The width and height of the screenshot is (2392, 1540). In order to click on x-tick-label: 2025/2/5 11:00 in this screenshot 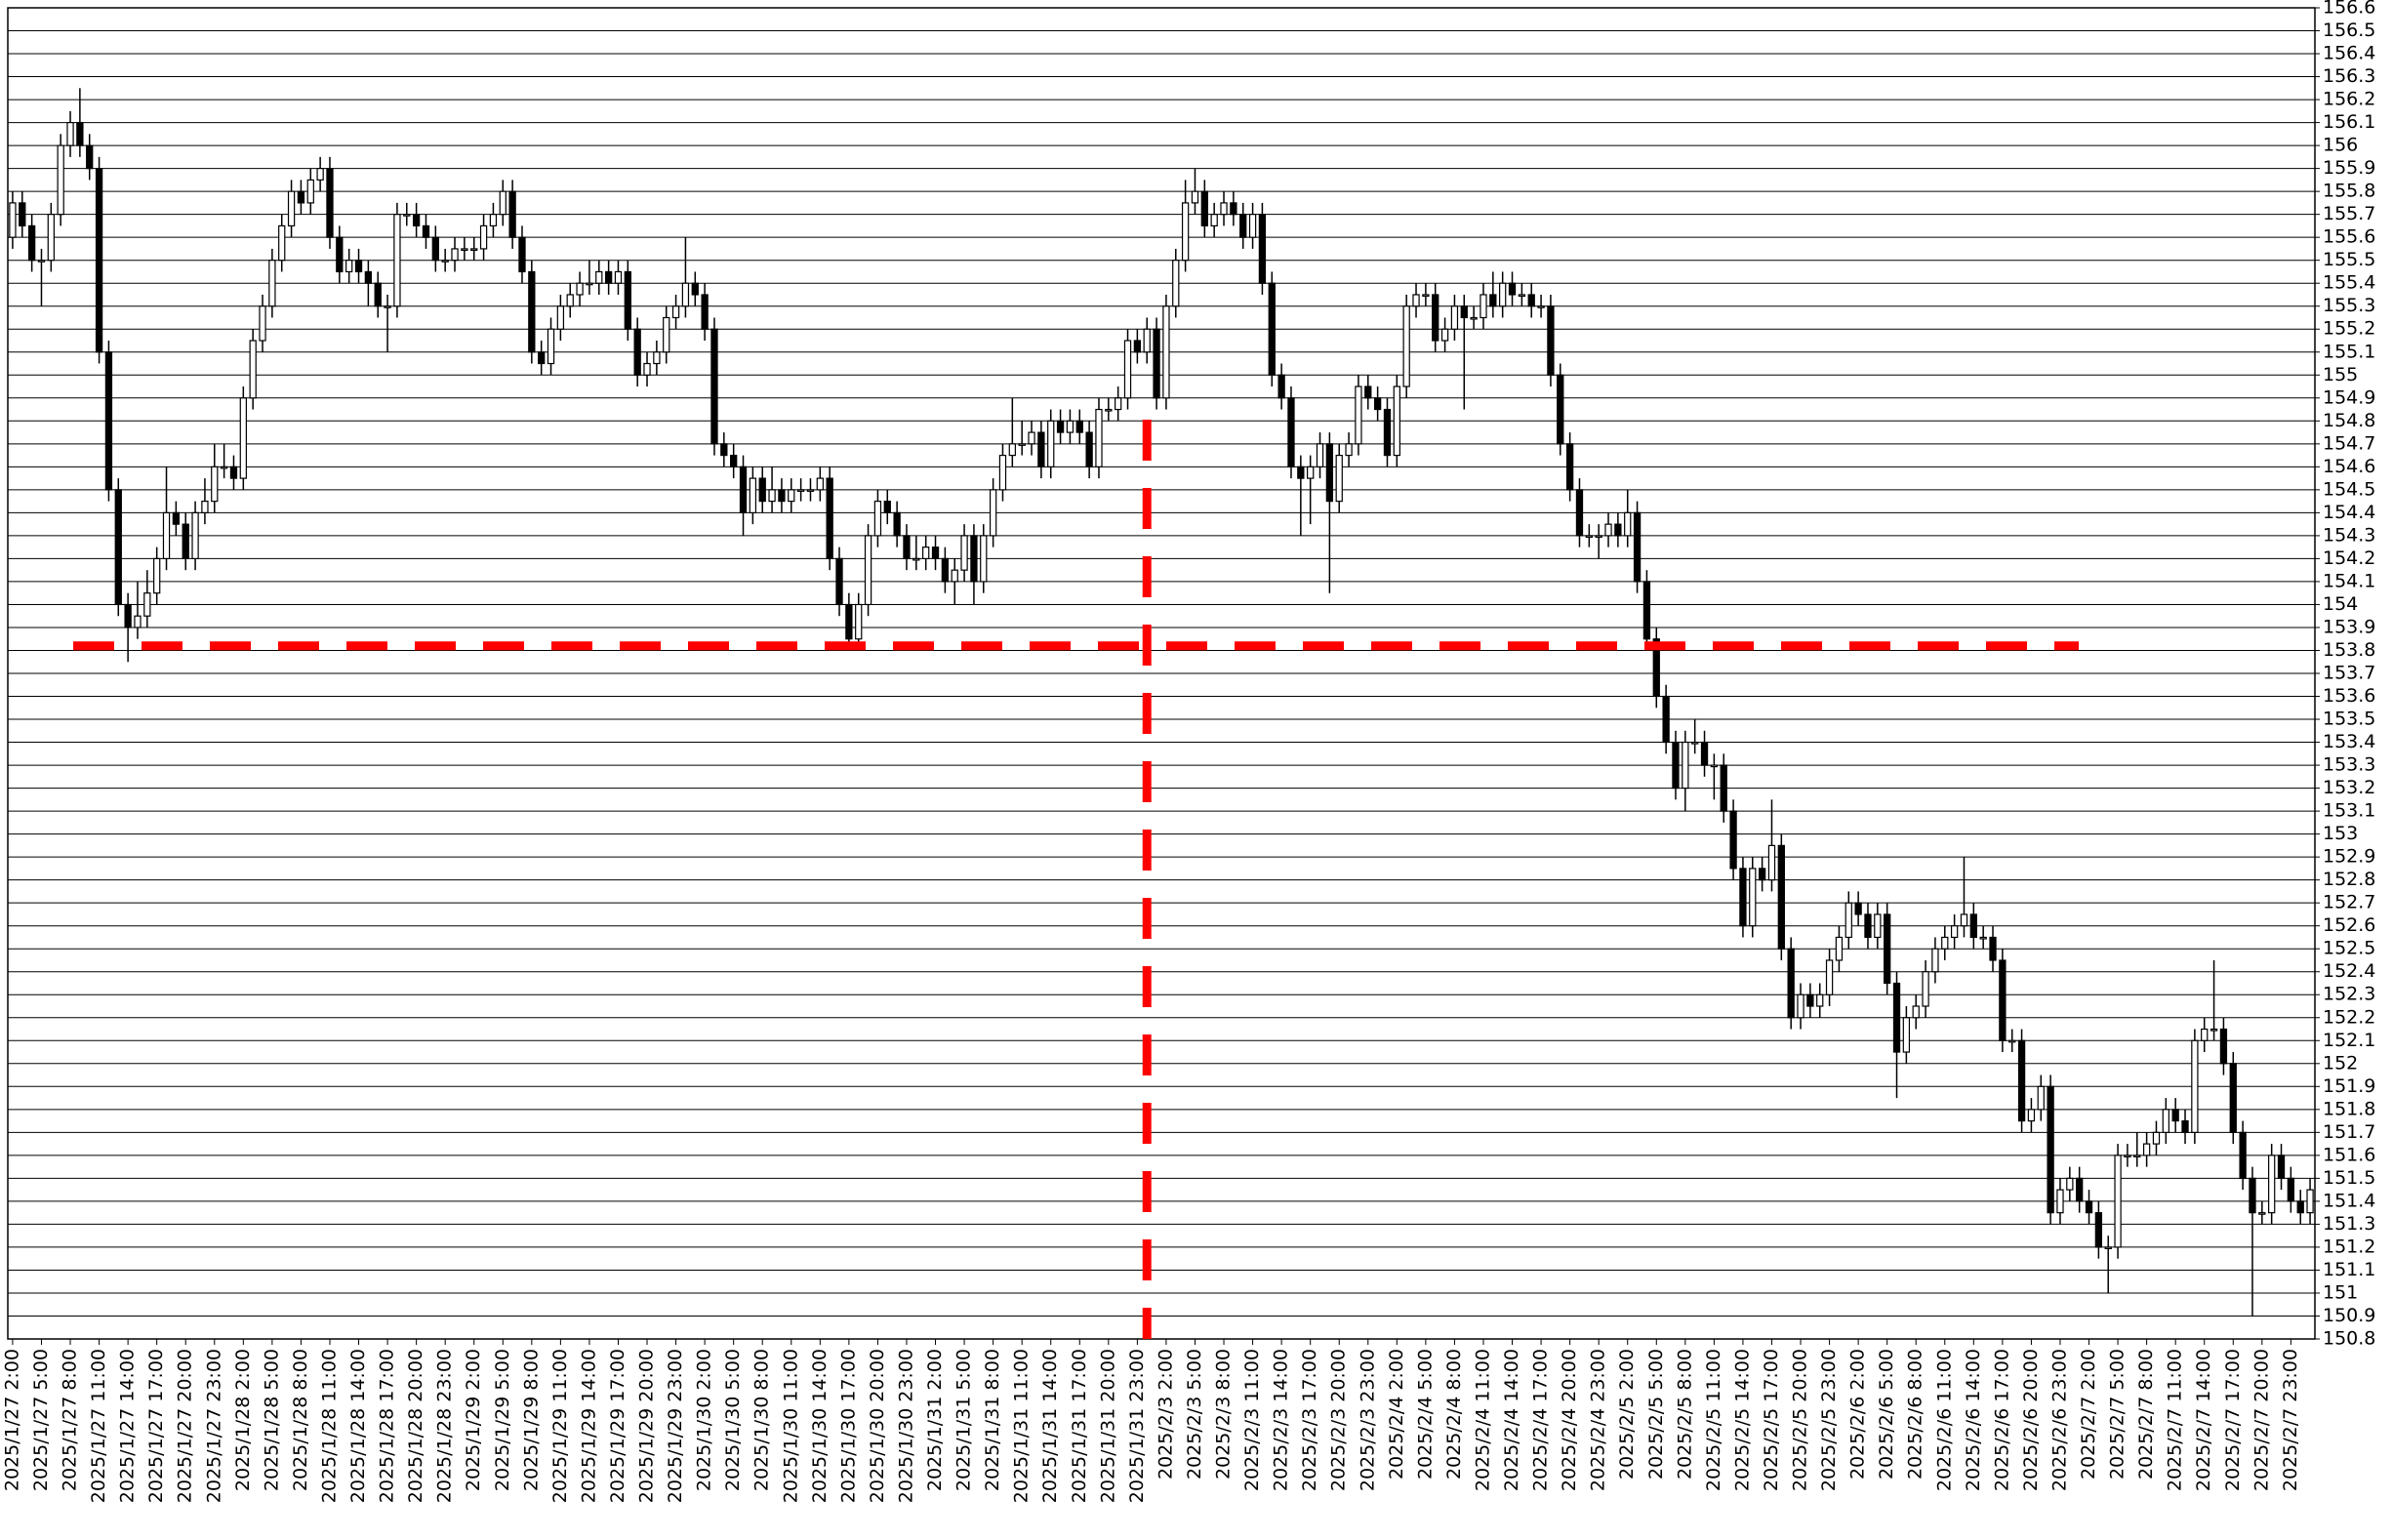, I will do `click(1713, 1420)`.